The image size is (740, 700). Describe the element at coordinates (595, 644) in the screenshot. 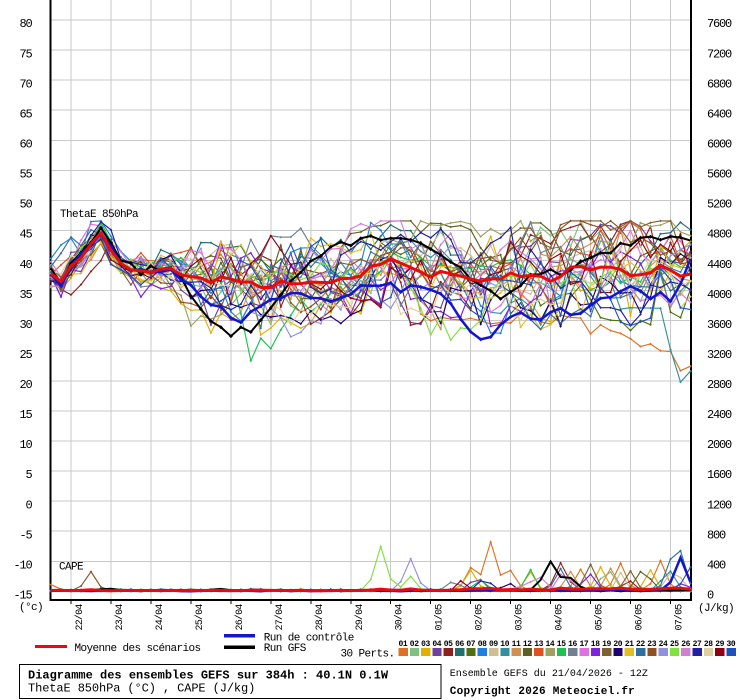

I see `svg-text: 18` at that location.